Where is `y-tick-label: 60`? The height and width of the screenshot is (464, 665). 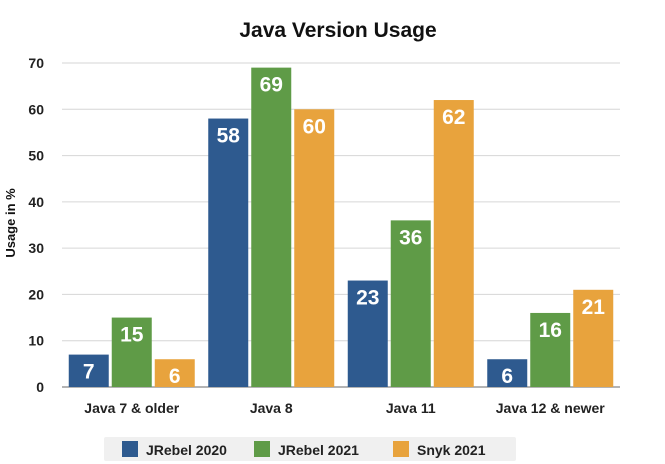
y-tick-label: 60 is located at coordinates (36, 109).